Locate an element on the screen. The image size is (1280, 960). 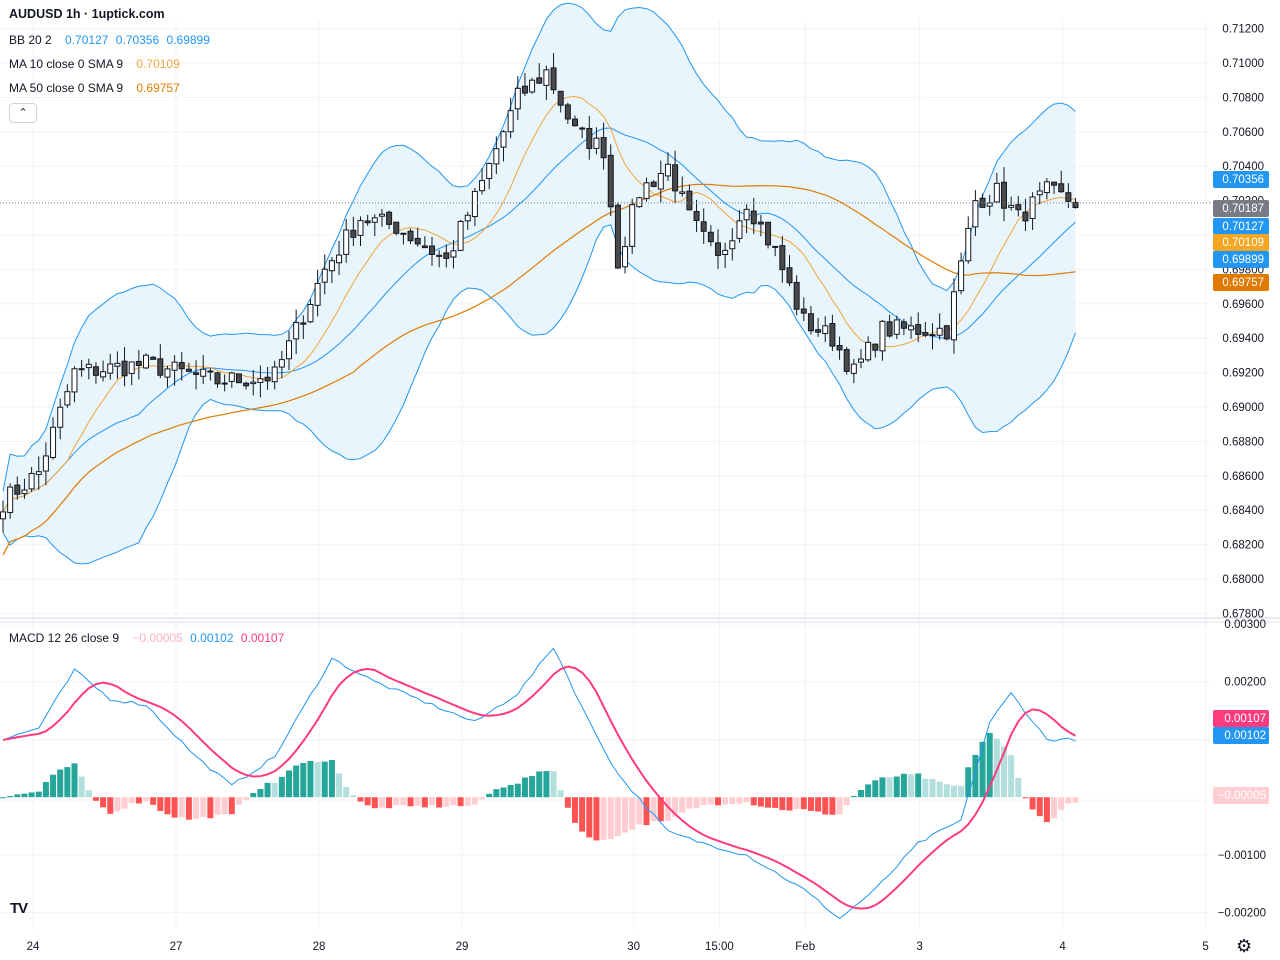
gear-icon: ⚙ is located at coordinates (1244, 946).